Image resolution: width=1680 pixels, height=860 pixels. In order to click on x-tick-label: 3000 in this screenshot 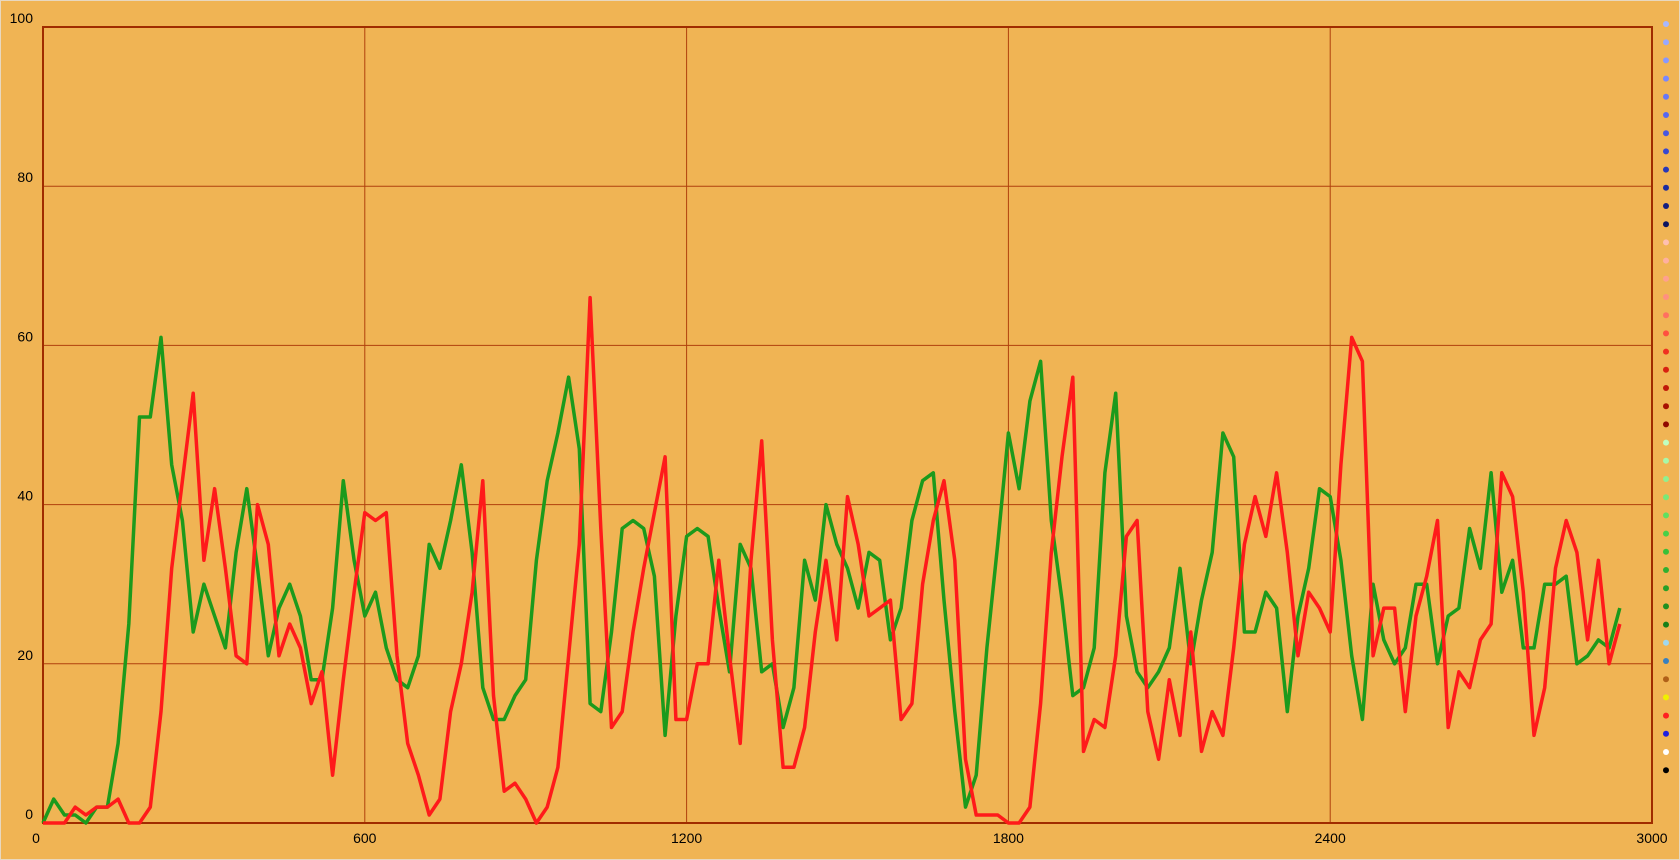, I will do `click(1651, 838)`.